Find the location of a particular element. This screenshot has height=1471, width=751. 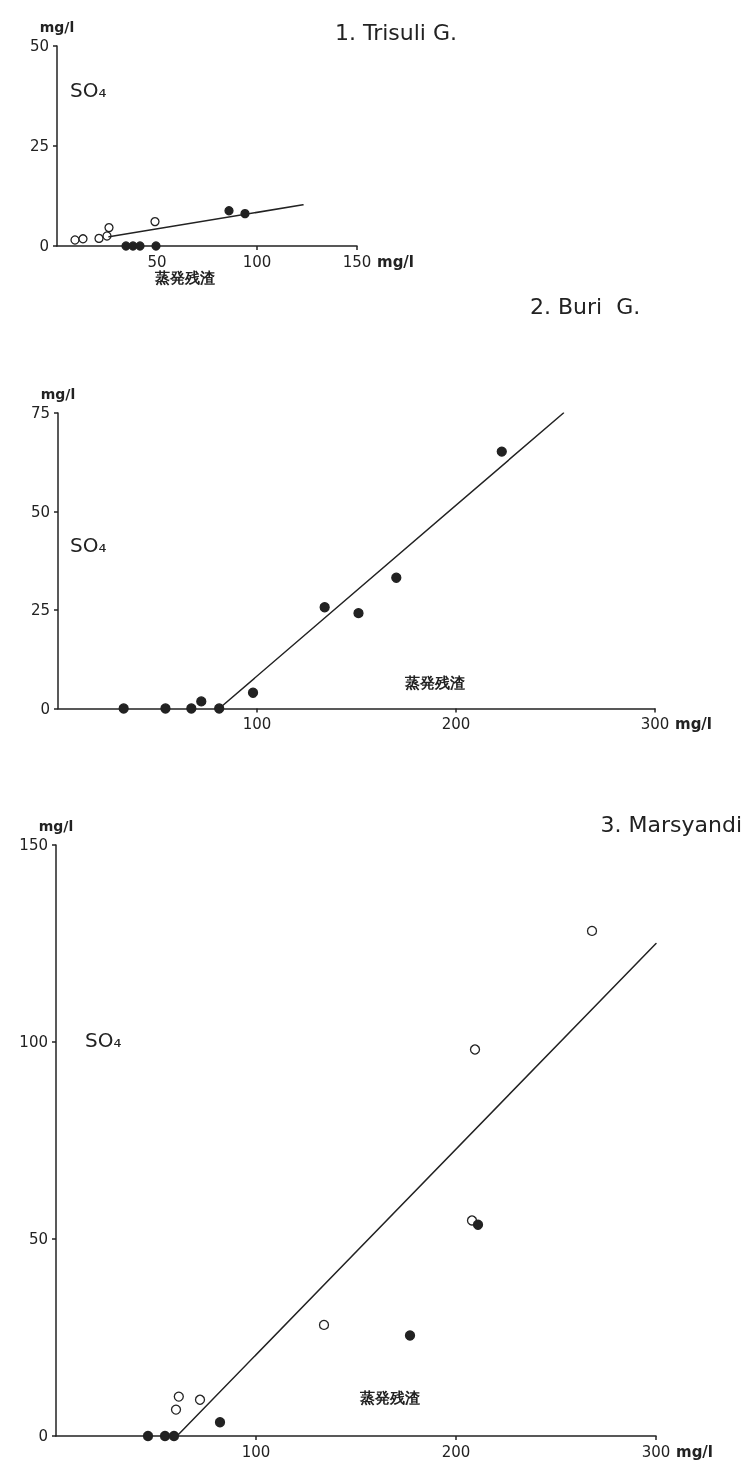

x-tick-label: 50 is located at coordinates (157, 261).